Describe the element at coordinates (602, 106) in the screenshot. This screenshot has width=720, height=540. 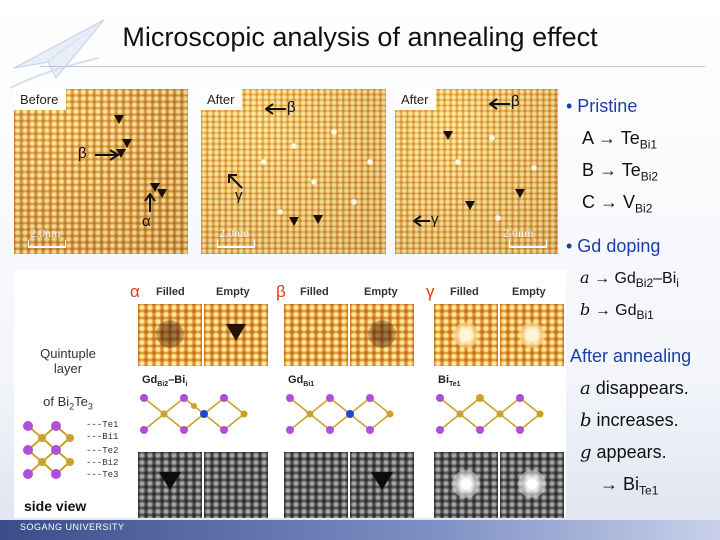
I see `pristine-heading: • Pristine` at that location.